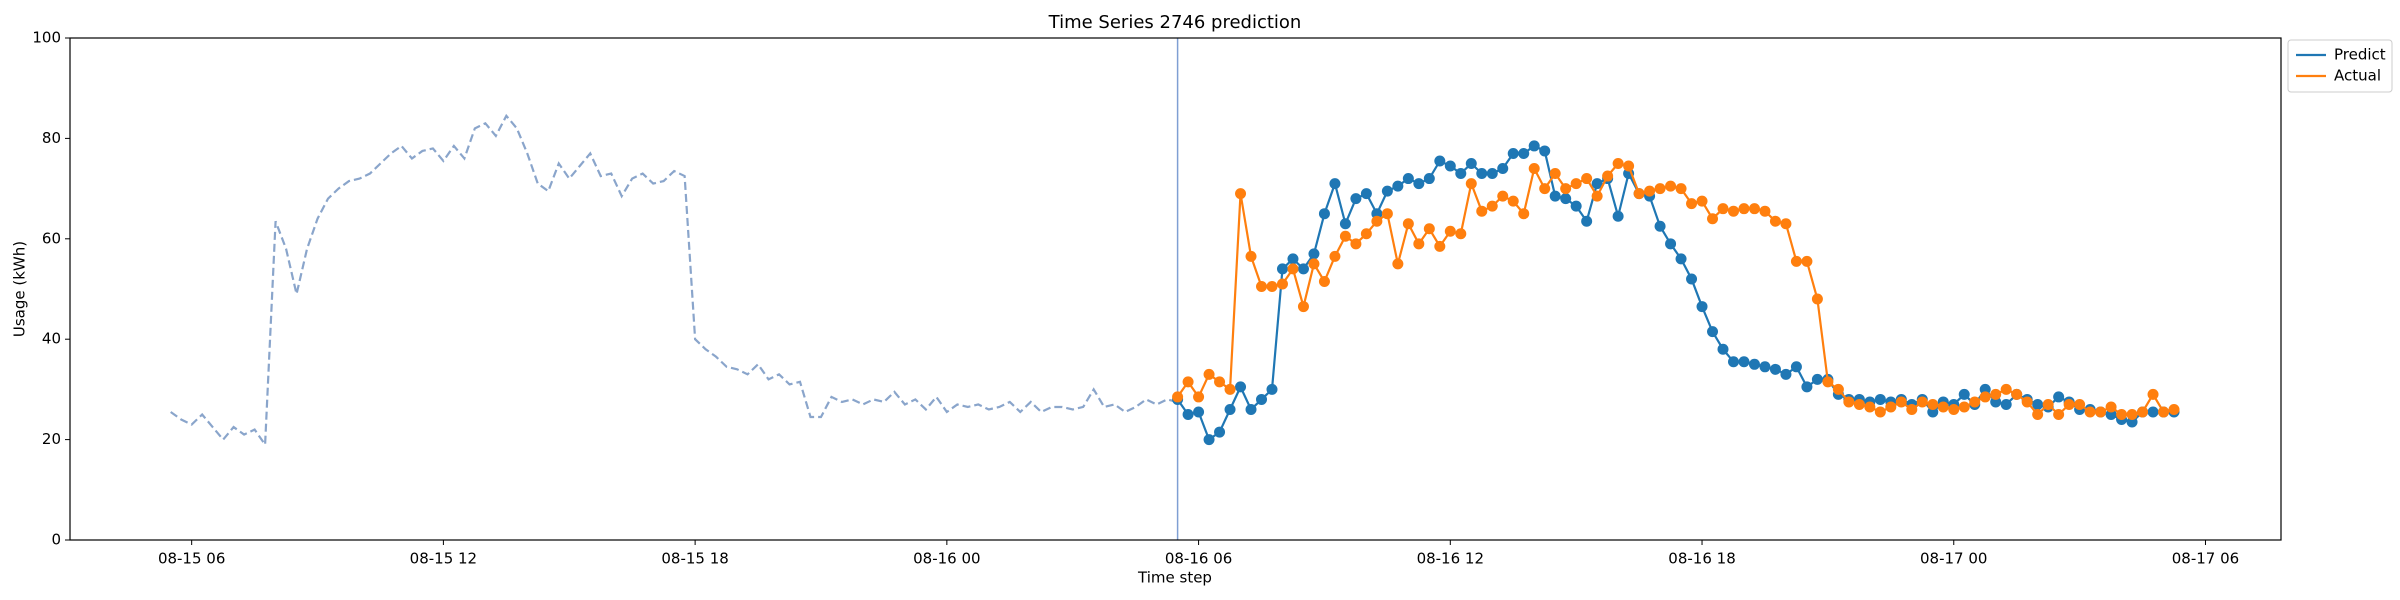  Describe the element at coordinates (46, 38) in the screenshot. I see `y-tick-label: 100` at that location.